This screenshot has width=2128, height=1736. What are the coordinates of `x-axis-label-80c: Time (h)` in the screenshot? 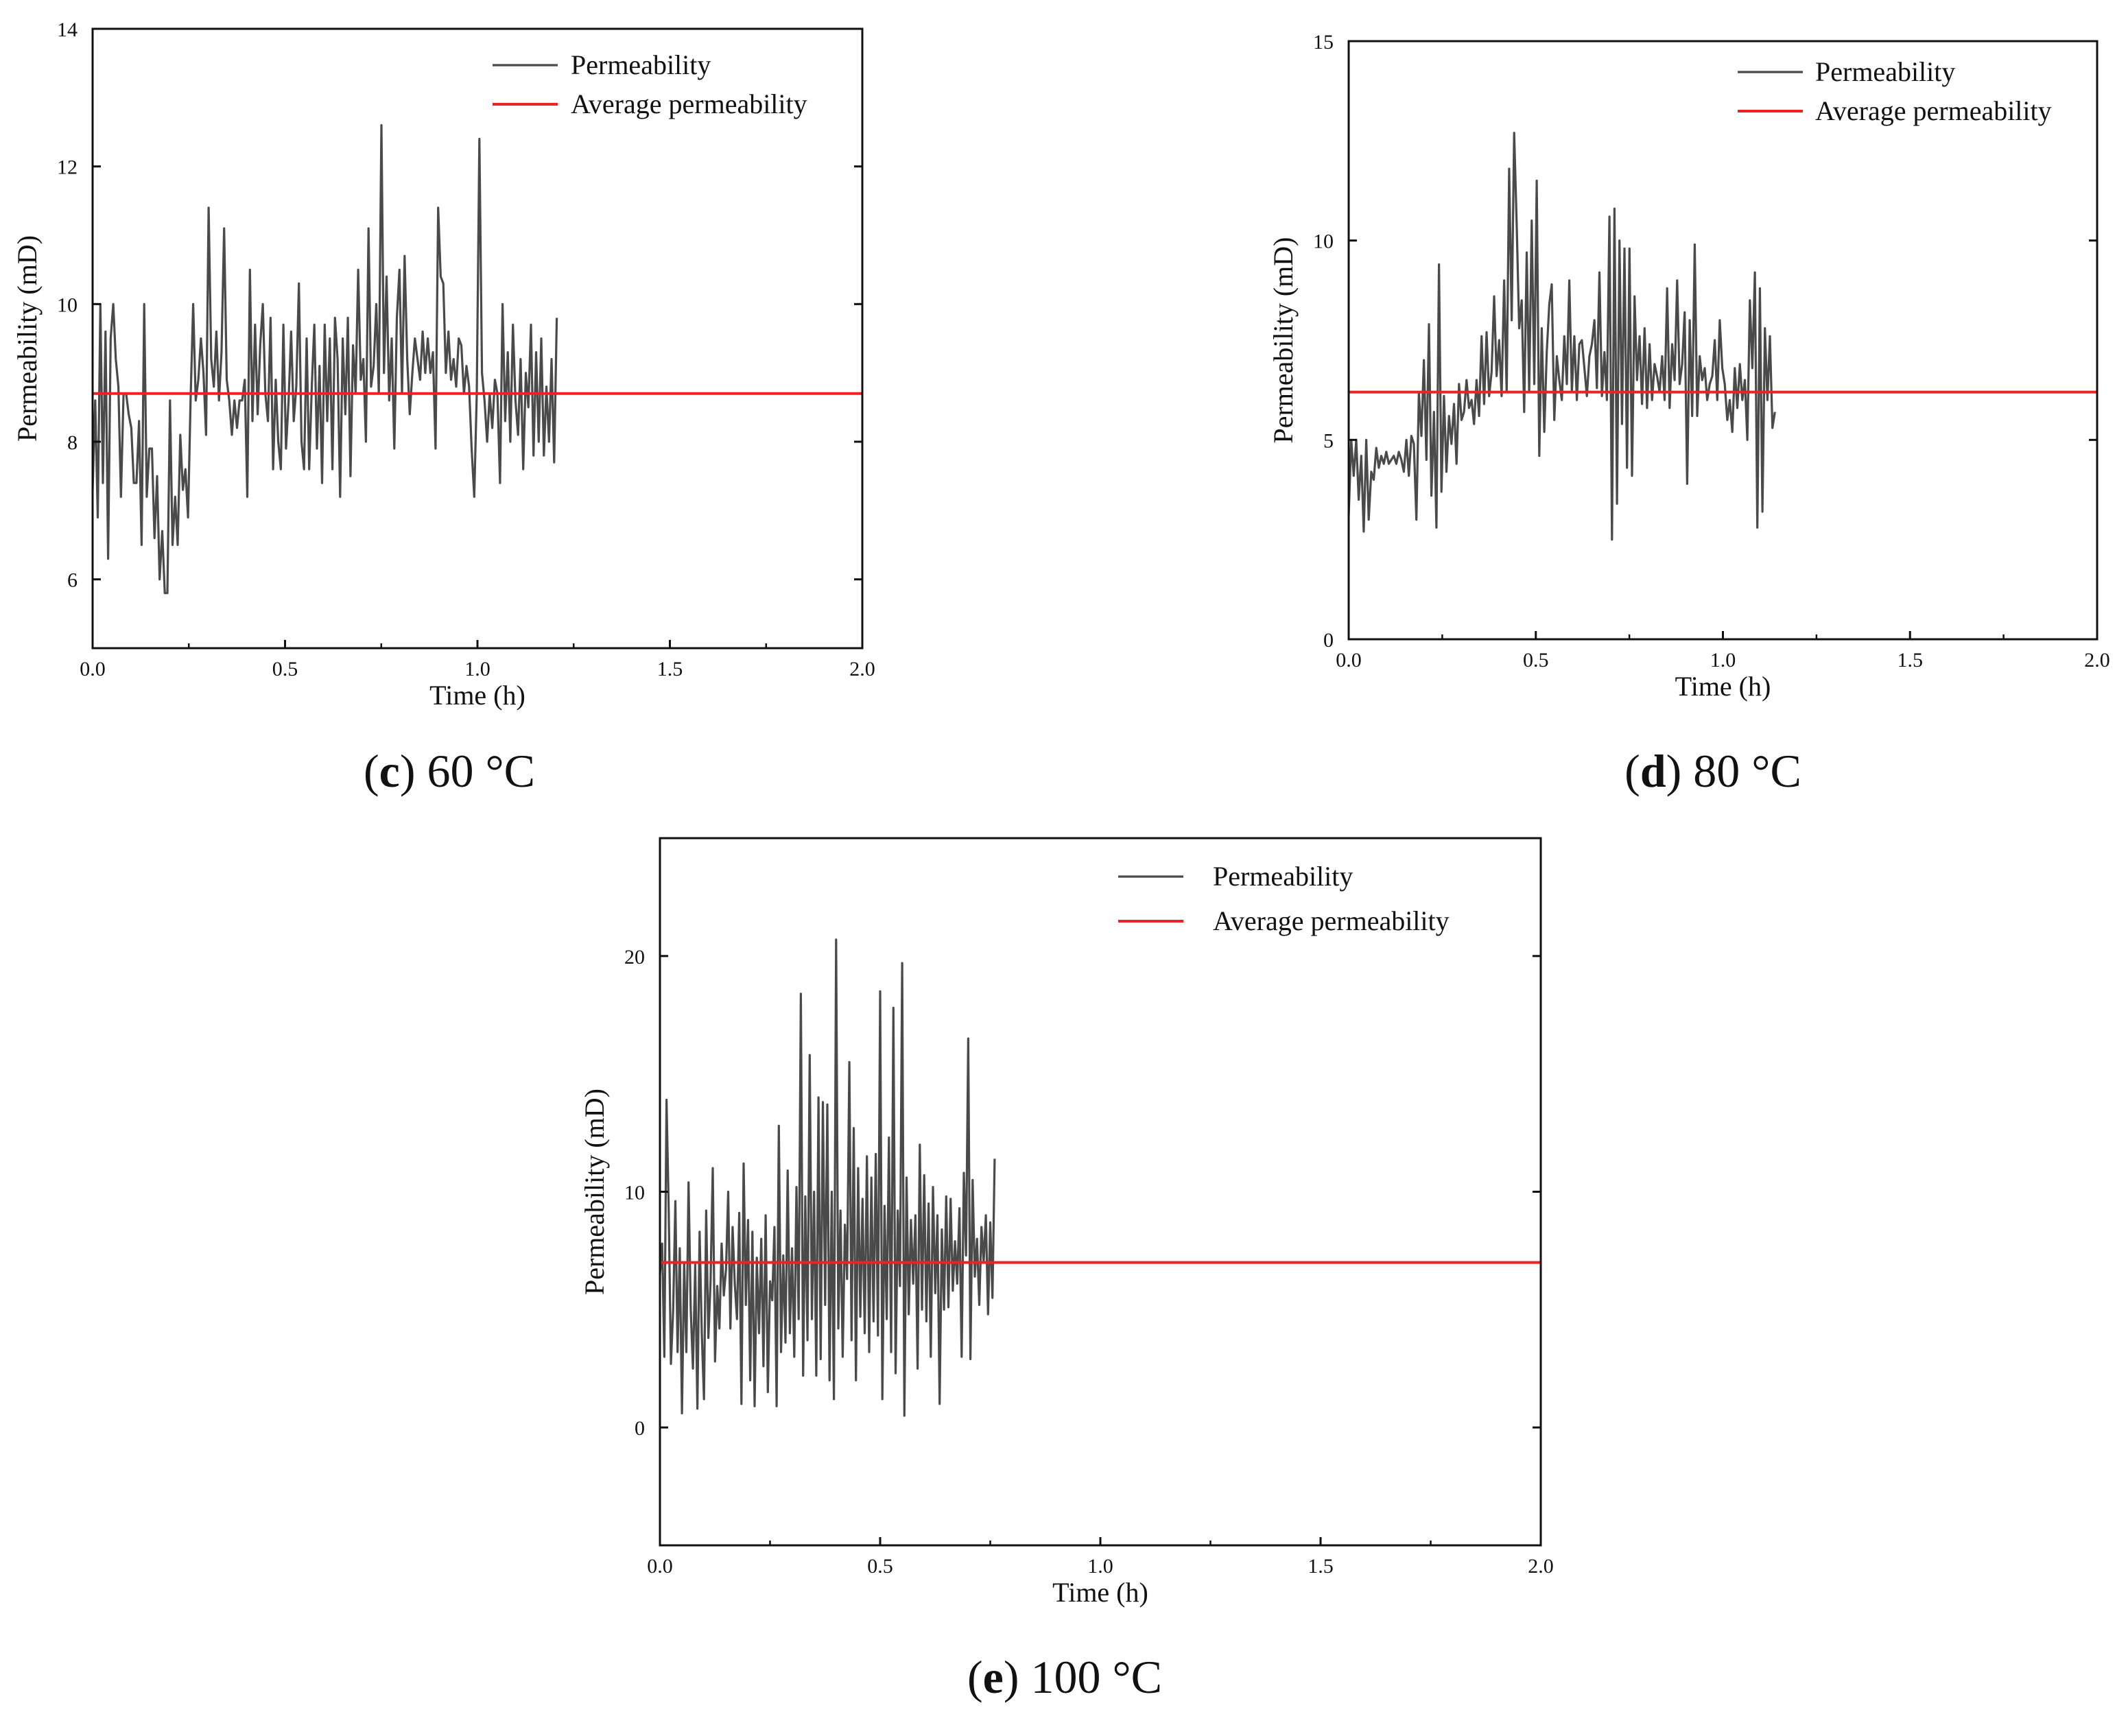 It's located at (1723, 686).